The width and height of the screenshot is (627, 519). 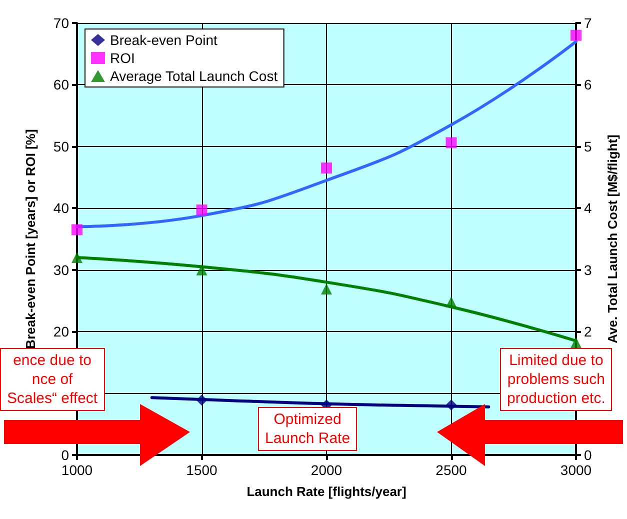 What do you see at coordinates (588, 84) in the screenshot?
I see `y2-tick-label: 6` at bounding box center [588, 84].